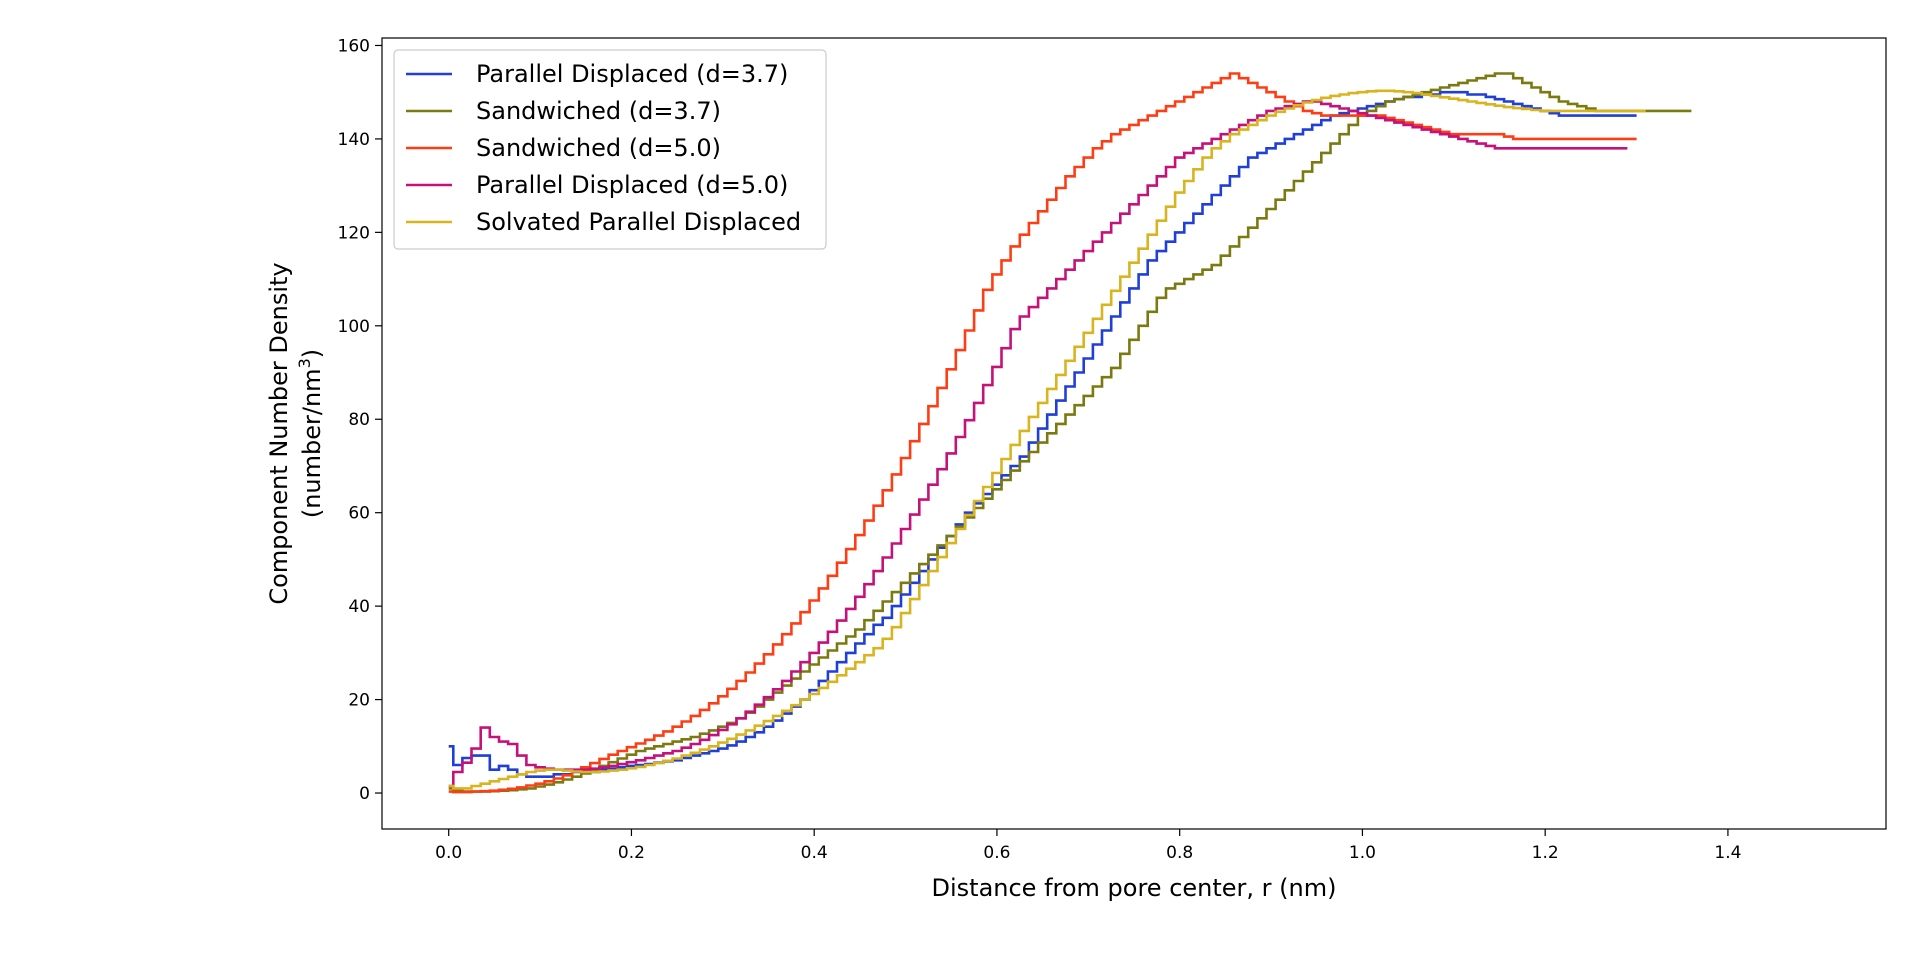 This screenshot has width=1920, height=971. What do you see at coordinates (304, 363) in the screenshot?
I see `y-axis-label-superscript: 3` at bounding box center [304, 363].